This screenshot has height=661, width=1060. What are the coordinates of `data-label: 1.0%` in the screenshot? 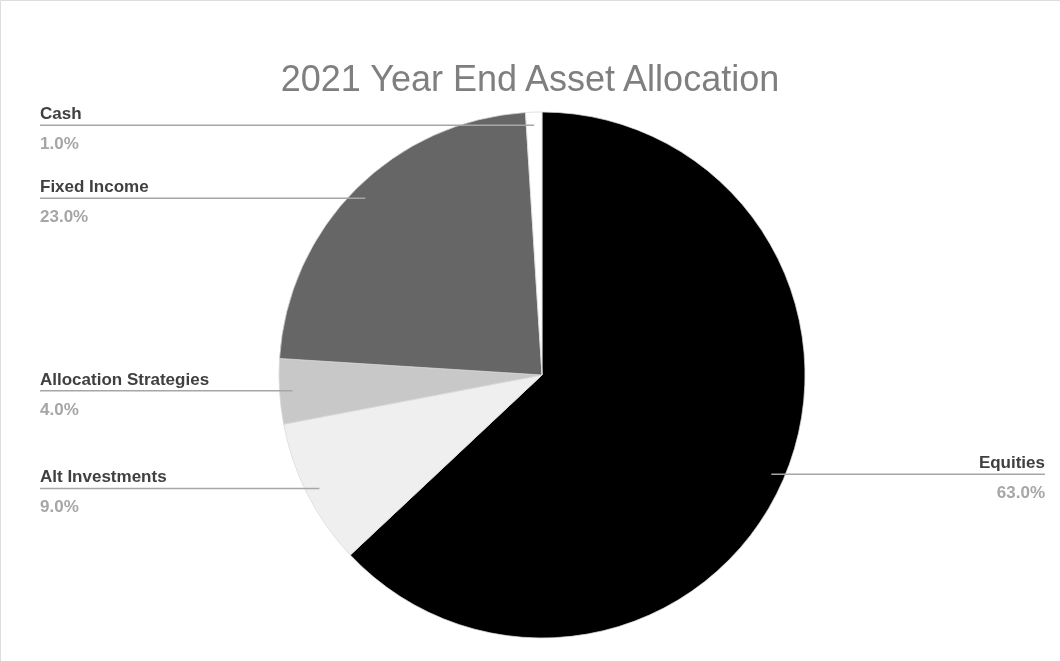 It's located at (59, 144).